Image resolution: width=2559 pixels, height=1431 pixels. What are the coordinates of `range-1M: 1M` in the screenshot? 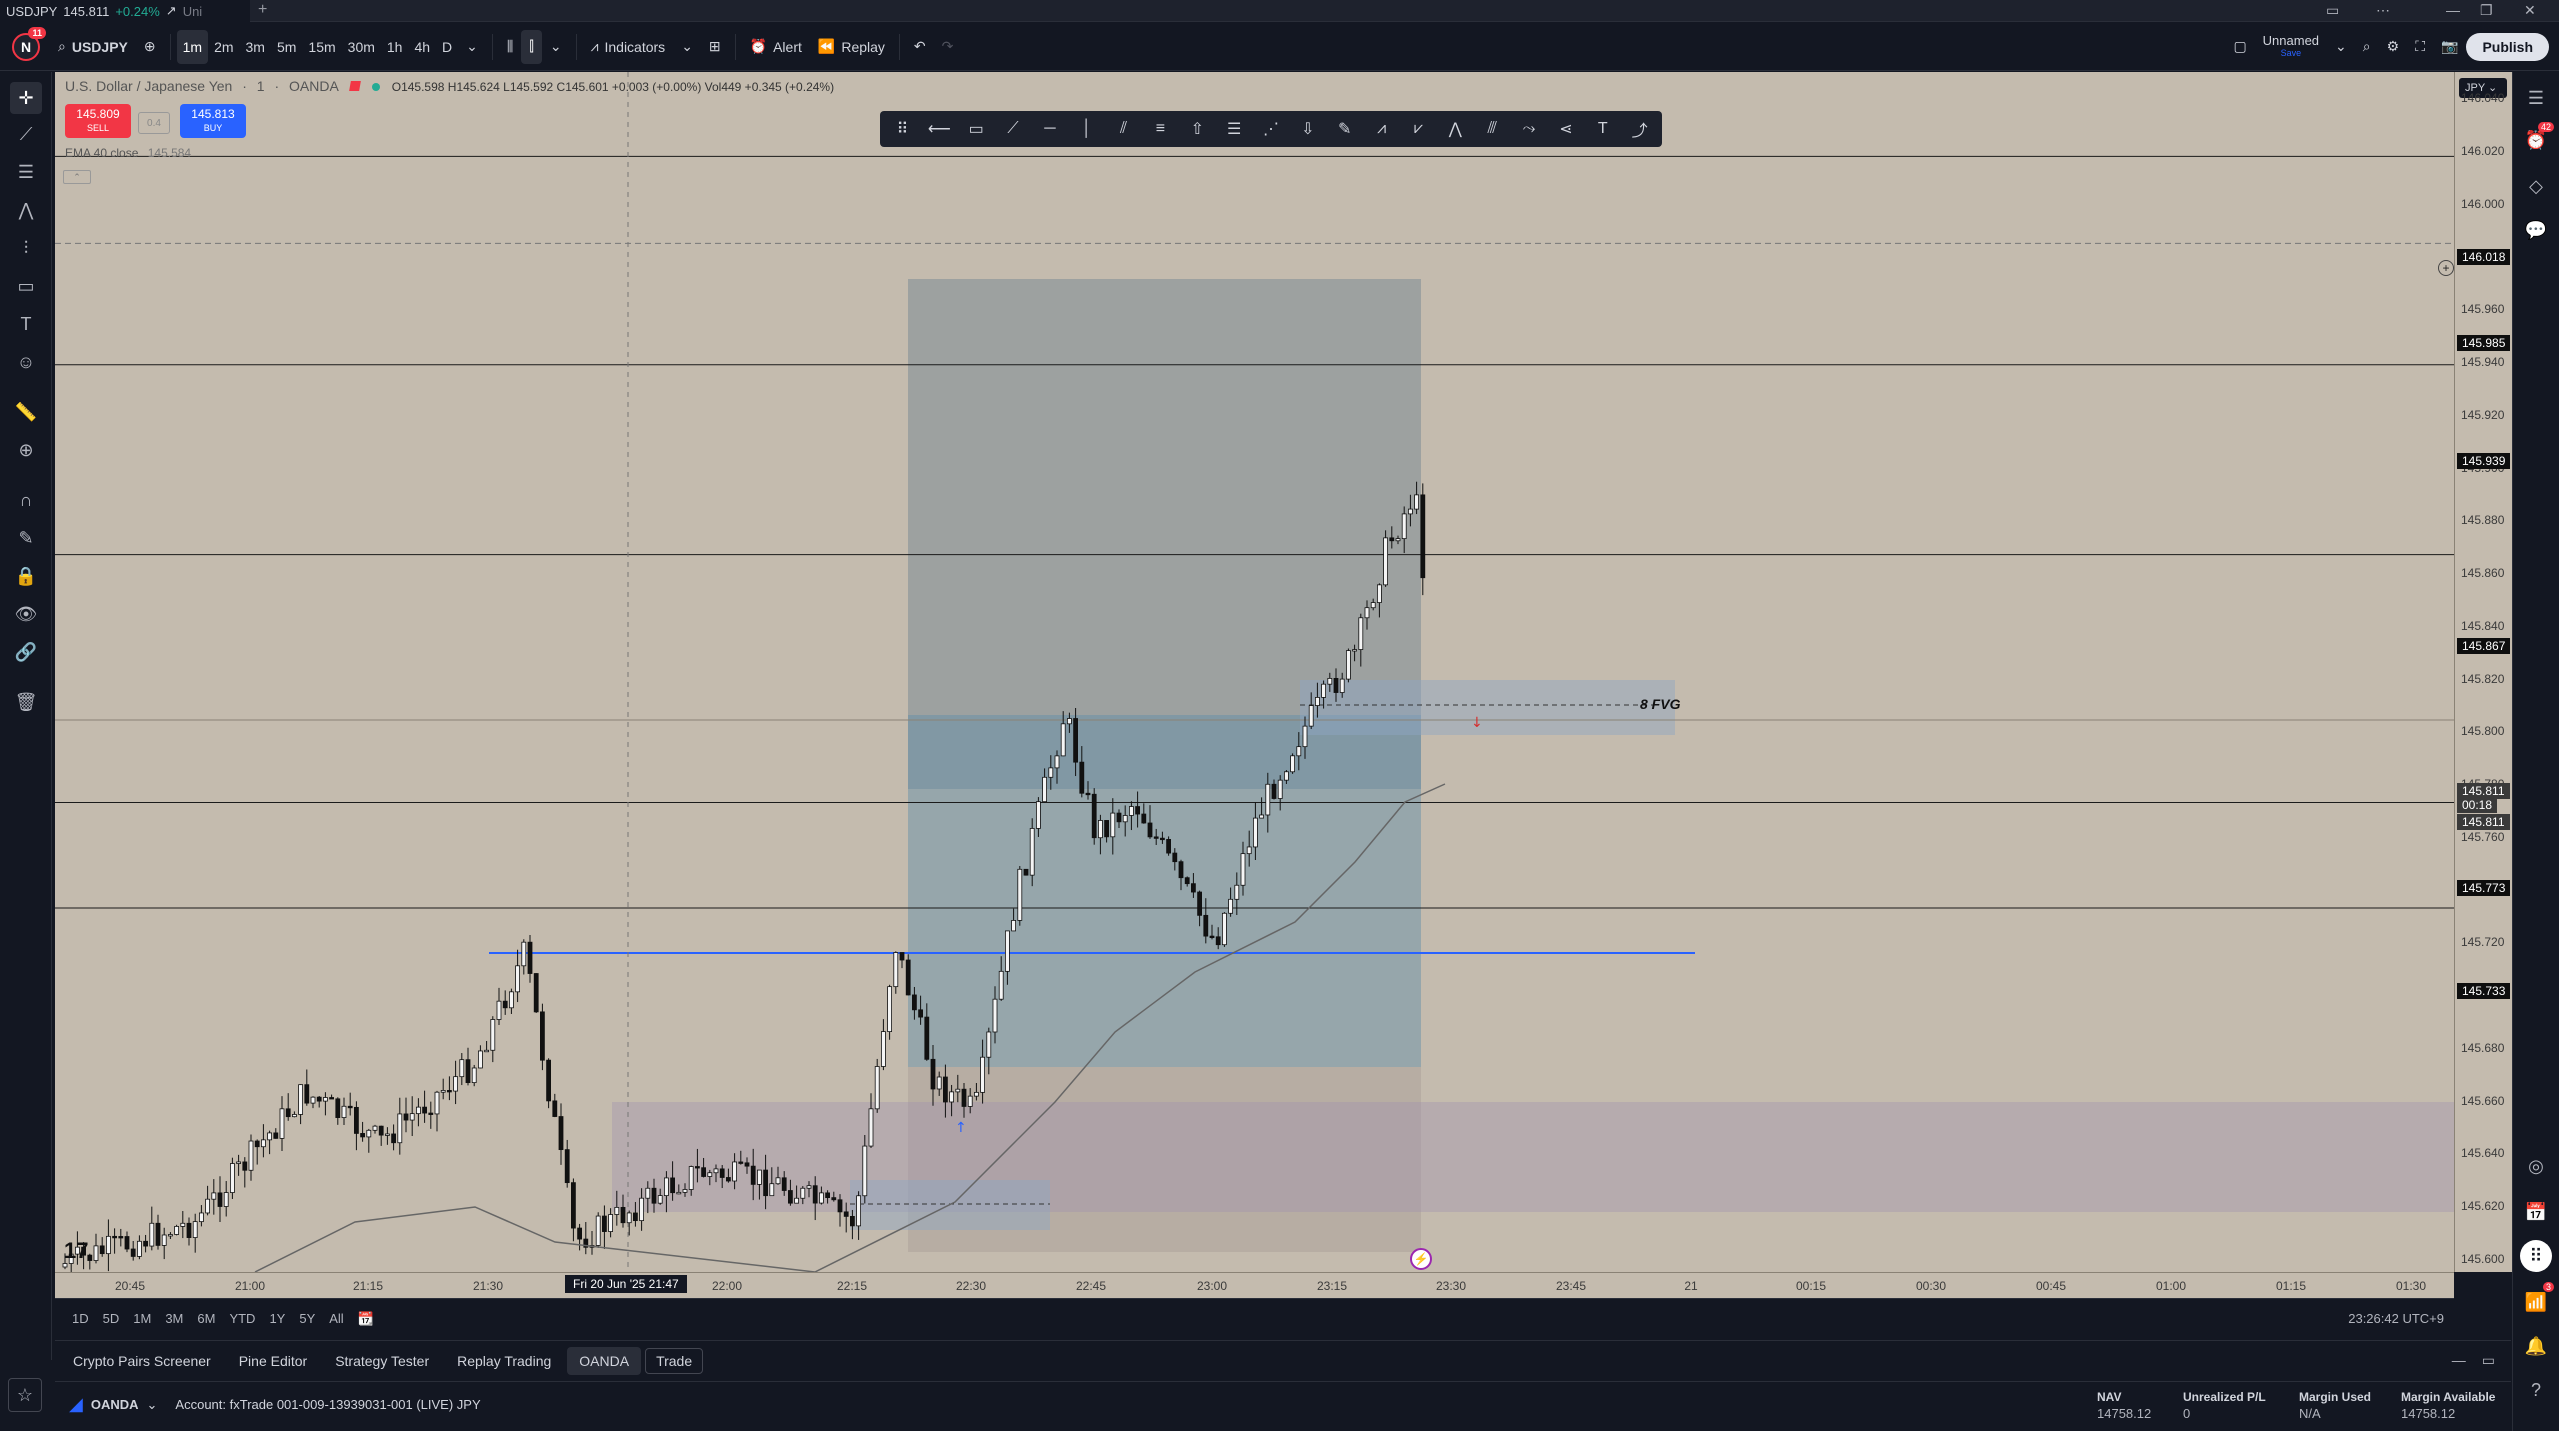 It's located at (142, 1318).